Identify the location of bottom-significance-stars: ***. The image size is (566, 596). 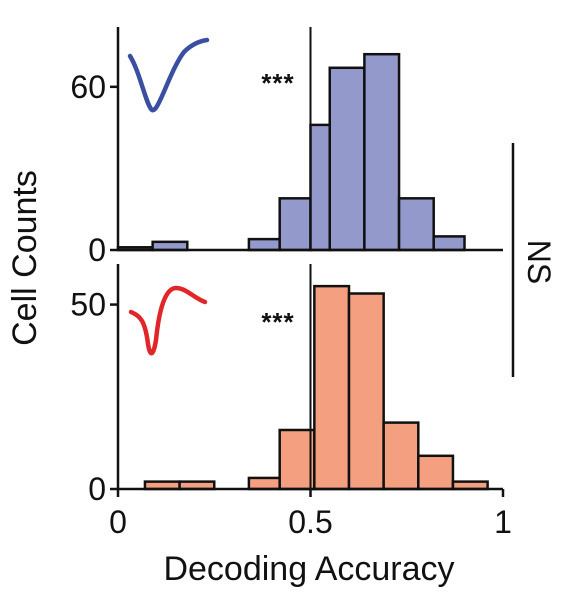
(277, 322).